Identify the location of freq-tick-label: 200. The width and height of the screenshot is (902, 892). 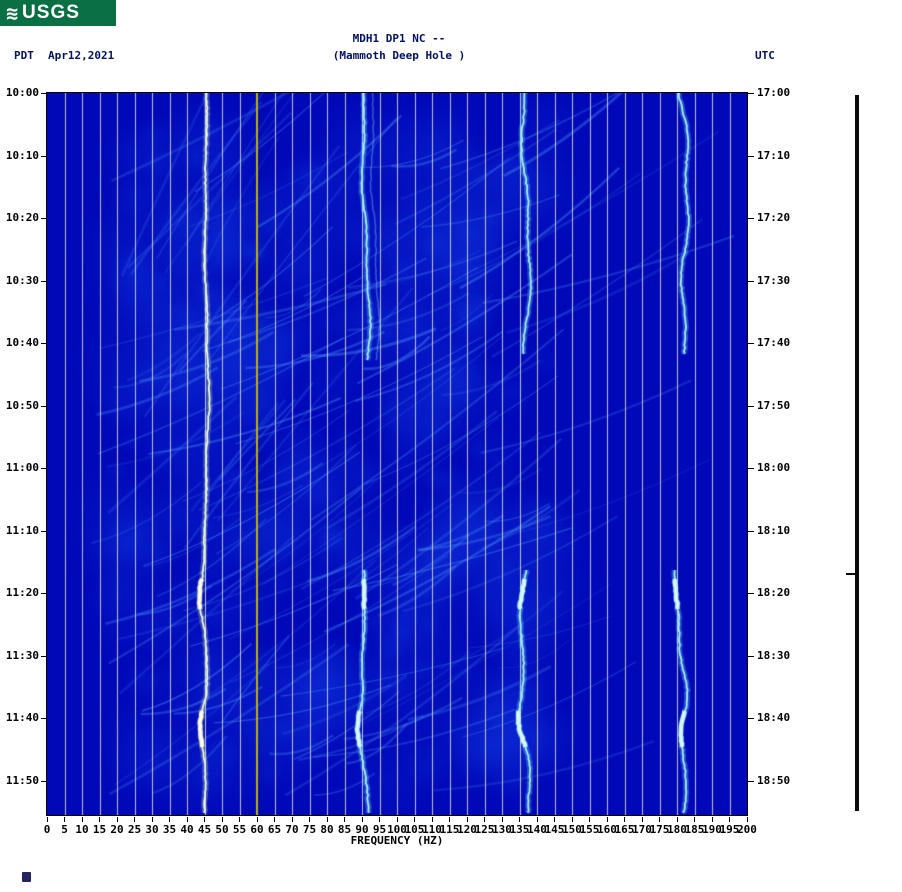
(747, 829).